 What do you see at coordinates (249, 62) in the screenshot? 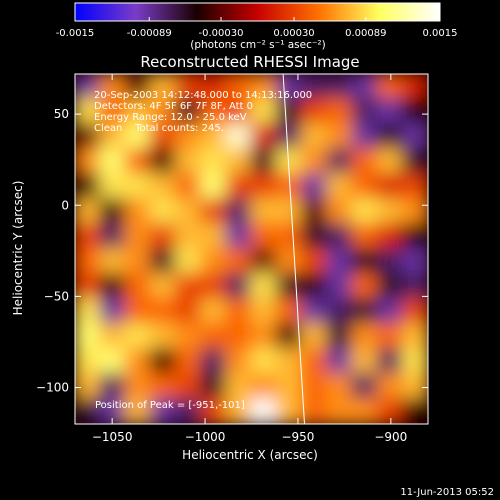
I see `chart-title: Reconstructed RHESSI Image` at bounding box center [249, 62].